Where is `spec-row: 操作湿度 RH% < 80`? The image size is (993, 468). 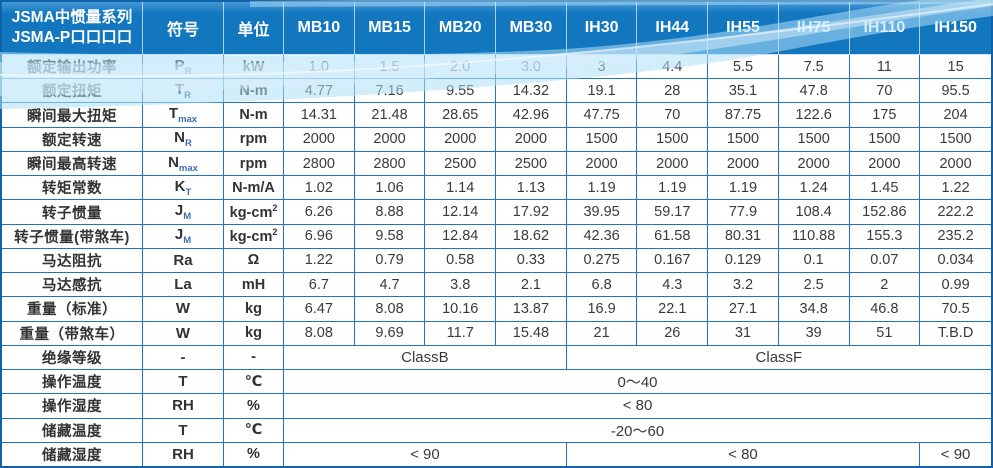 spec-row: 操作湿度 RH% < 80 is located at coordinates (496, 406).